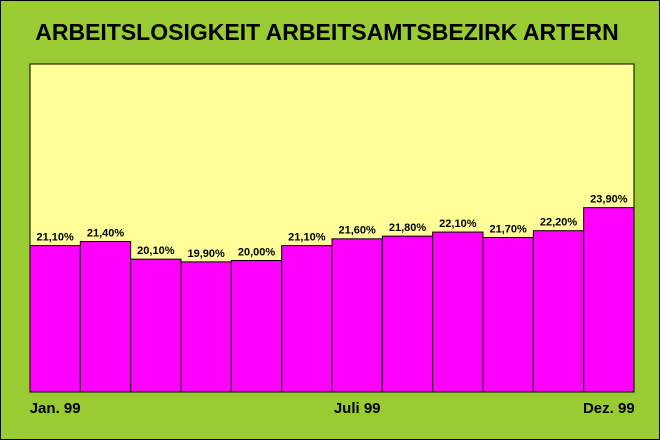 The width and height of the screenshot is (660, 440). What do you see at coordinates (559, 223) in the screenshot?
I see `value-label: 22,20%` at bounding box center [559, 223].